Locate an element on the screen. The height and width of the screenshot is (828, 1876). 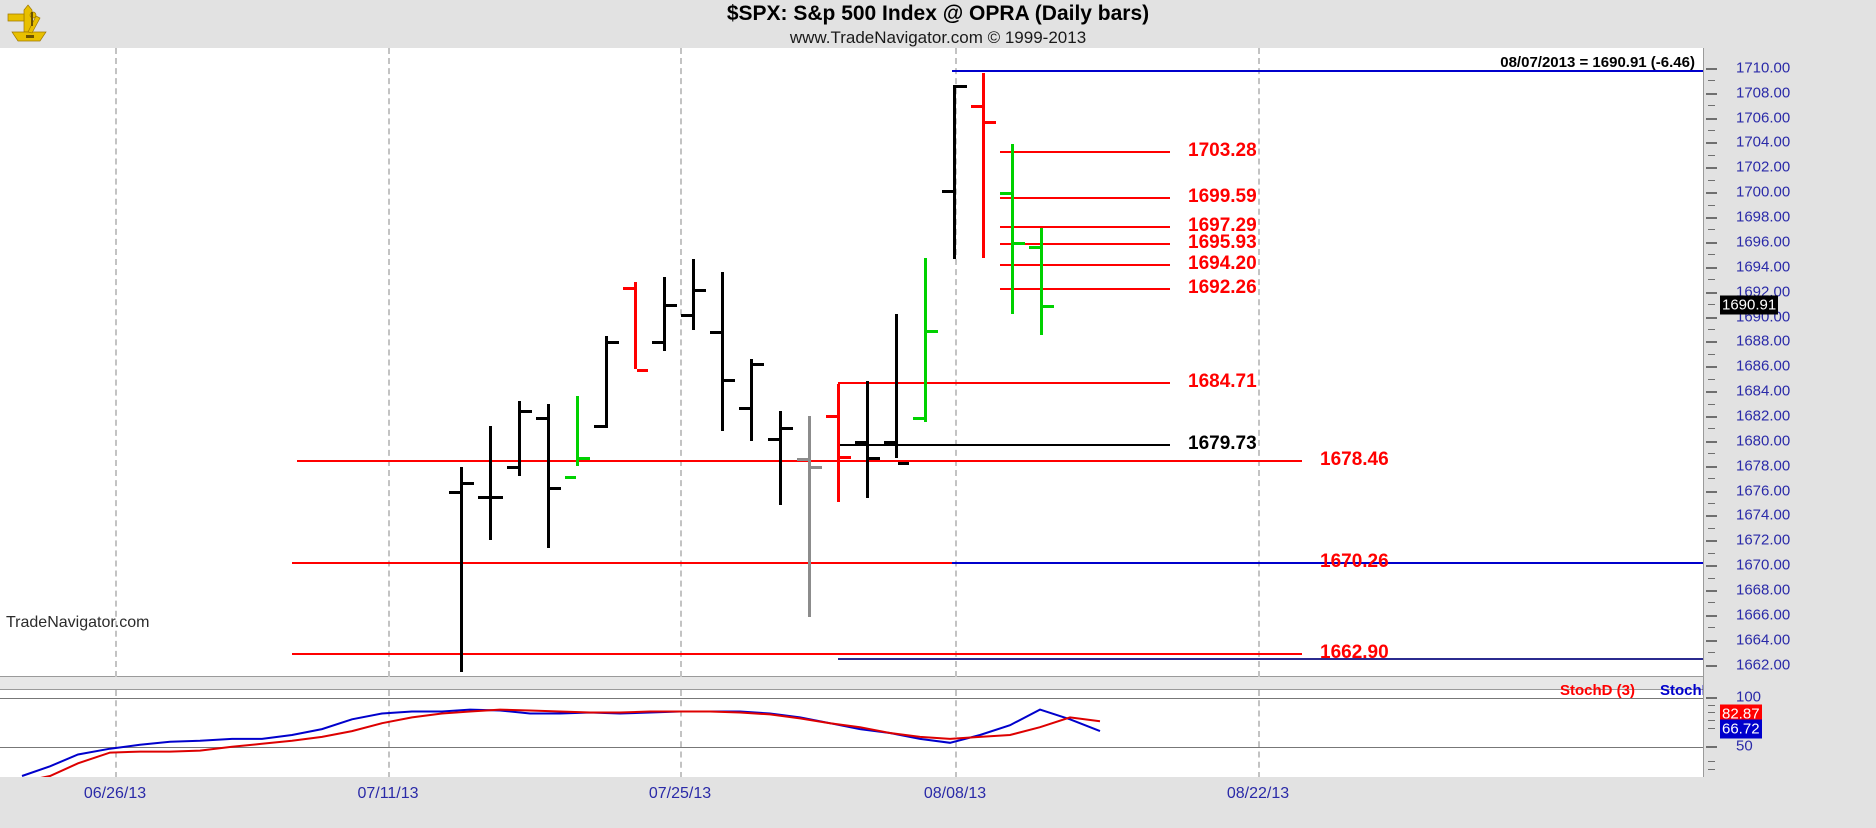
price-tick-label: 1672.00 is located at coordinates (1763, 540).